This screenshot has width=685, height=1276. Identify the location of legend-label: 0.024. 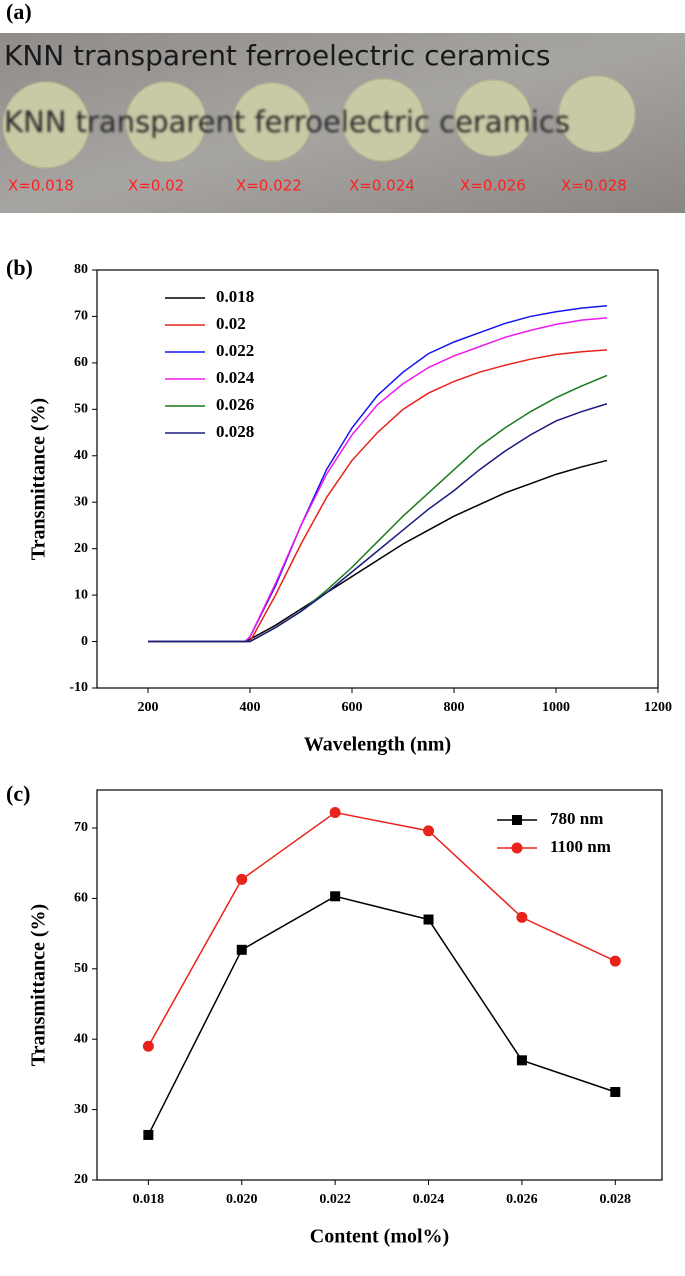
(235, 377).